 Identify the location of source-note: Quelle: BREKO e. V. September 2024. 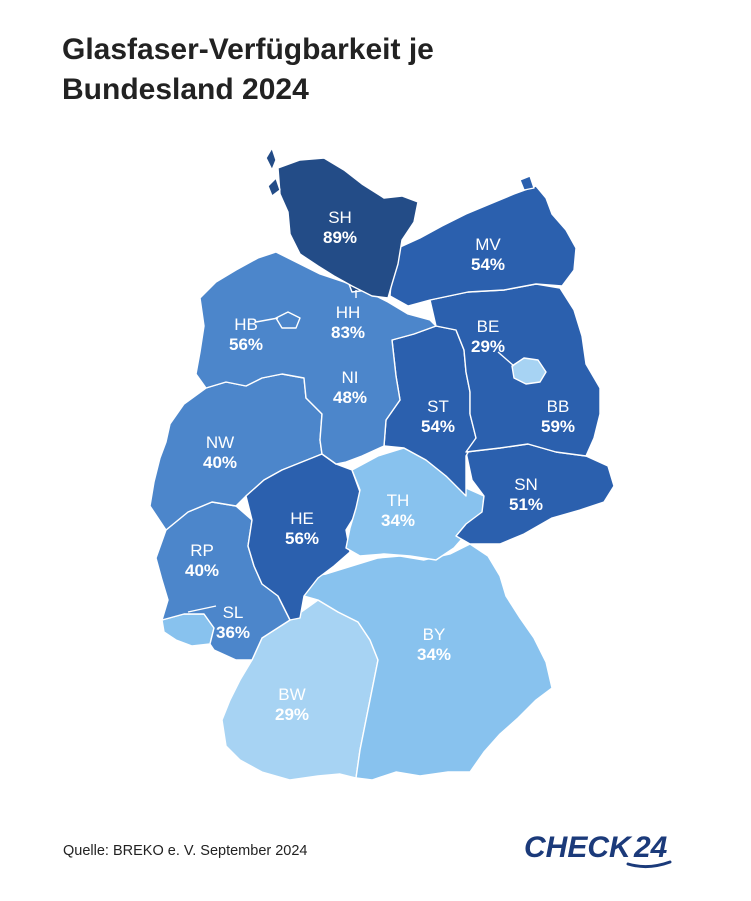
(185, 851).